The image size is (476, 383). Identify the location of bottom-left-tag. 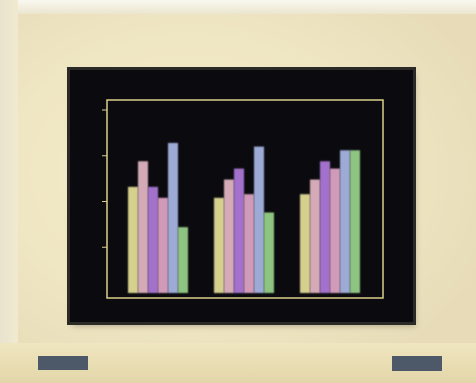
(63, 363).